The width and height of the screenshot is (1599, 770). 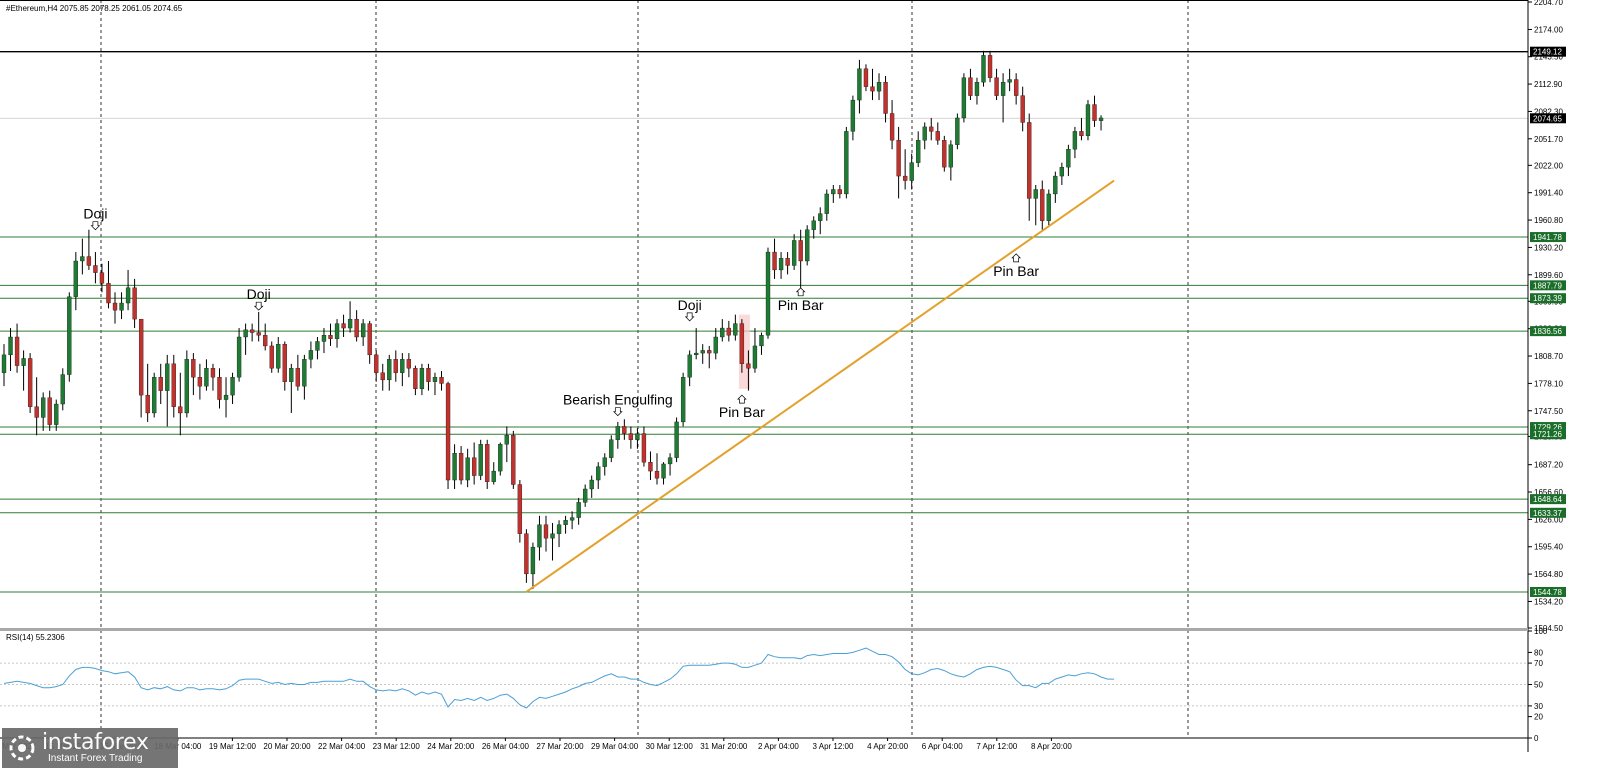 I want to click on arrow-down-icon, so click(x=689, y=317).